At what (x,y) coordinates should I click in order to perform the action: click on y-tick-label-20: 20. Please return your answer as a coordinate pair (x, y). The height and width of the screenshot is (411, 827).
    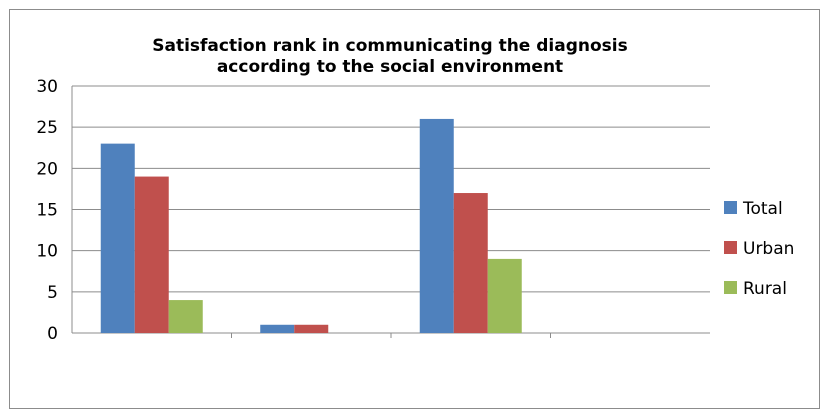
    Looking at the image, I should click on (47, 169).